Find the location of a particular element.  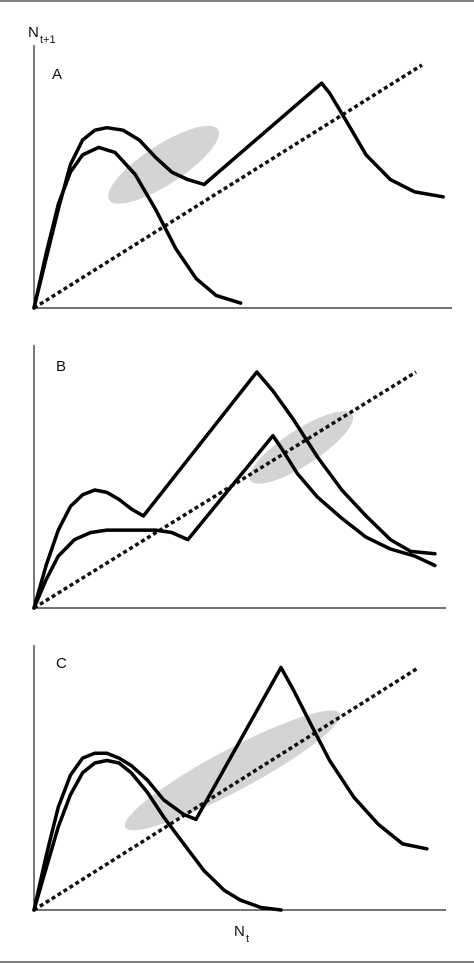

y-axis-title: N t+1 is located at coordinates (42, 35).